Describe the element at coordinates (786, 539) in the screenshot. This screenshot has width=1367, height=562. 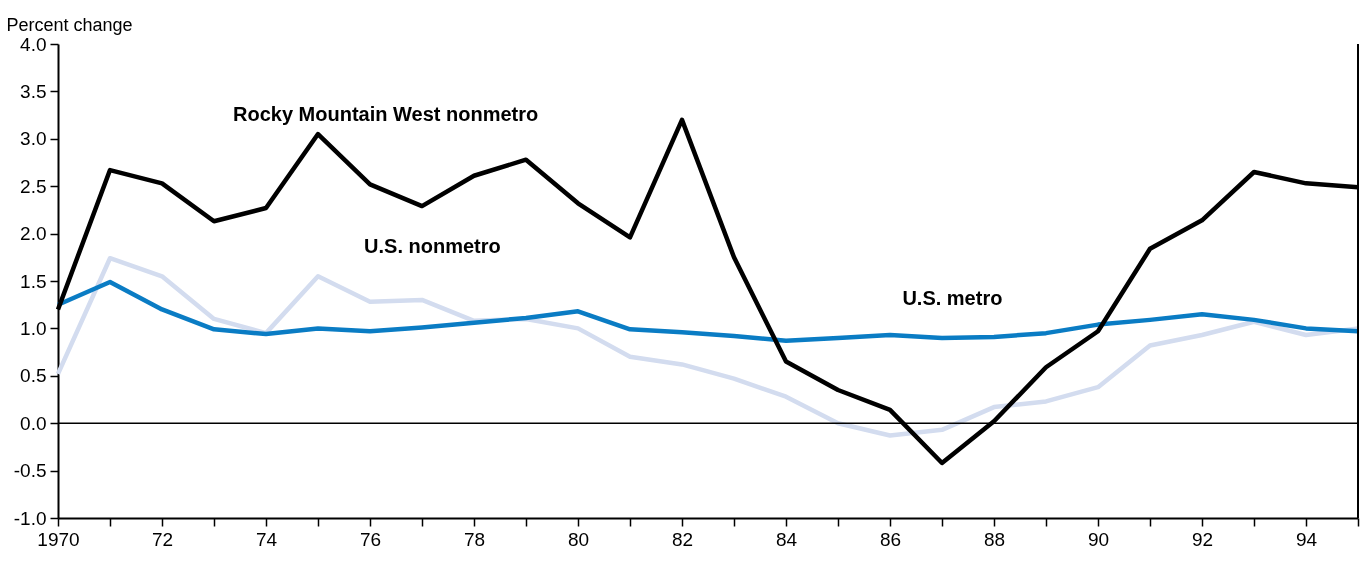
I see `x-tick-label: 84` at that location.